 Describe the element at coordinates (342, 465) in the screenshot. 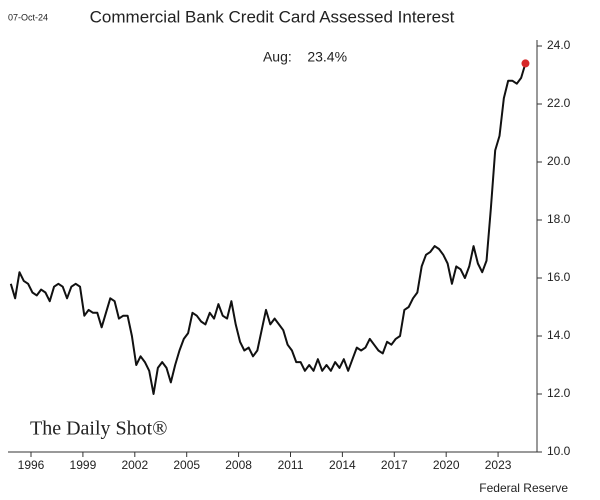

I see `x-tick-label: 2014` at that location.